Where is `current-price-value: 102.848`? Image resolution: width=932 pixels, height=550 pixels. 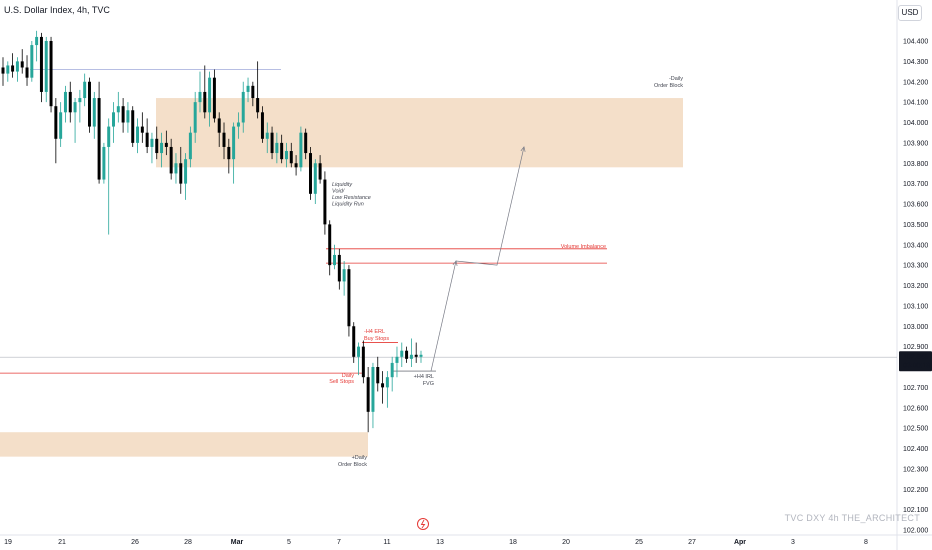
current-price-value: 102.848 is located at coordinates (915, 357).